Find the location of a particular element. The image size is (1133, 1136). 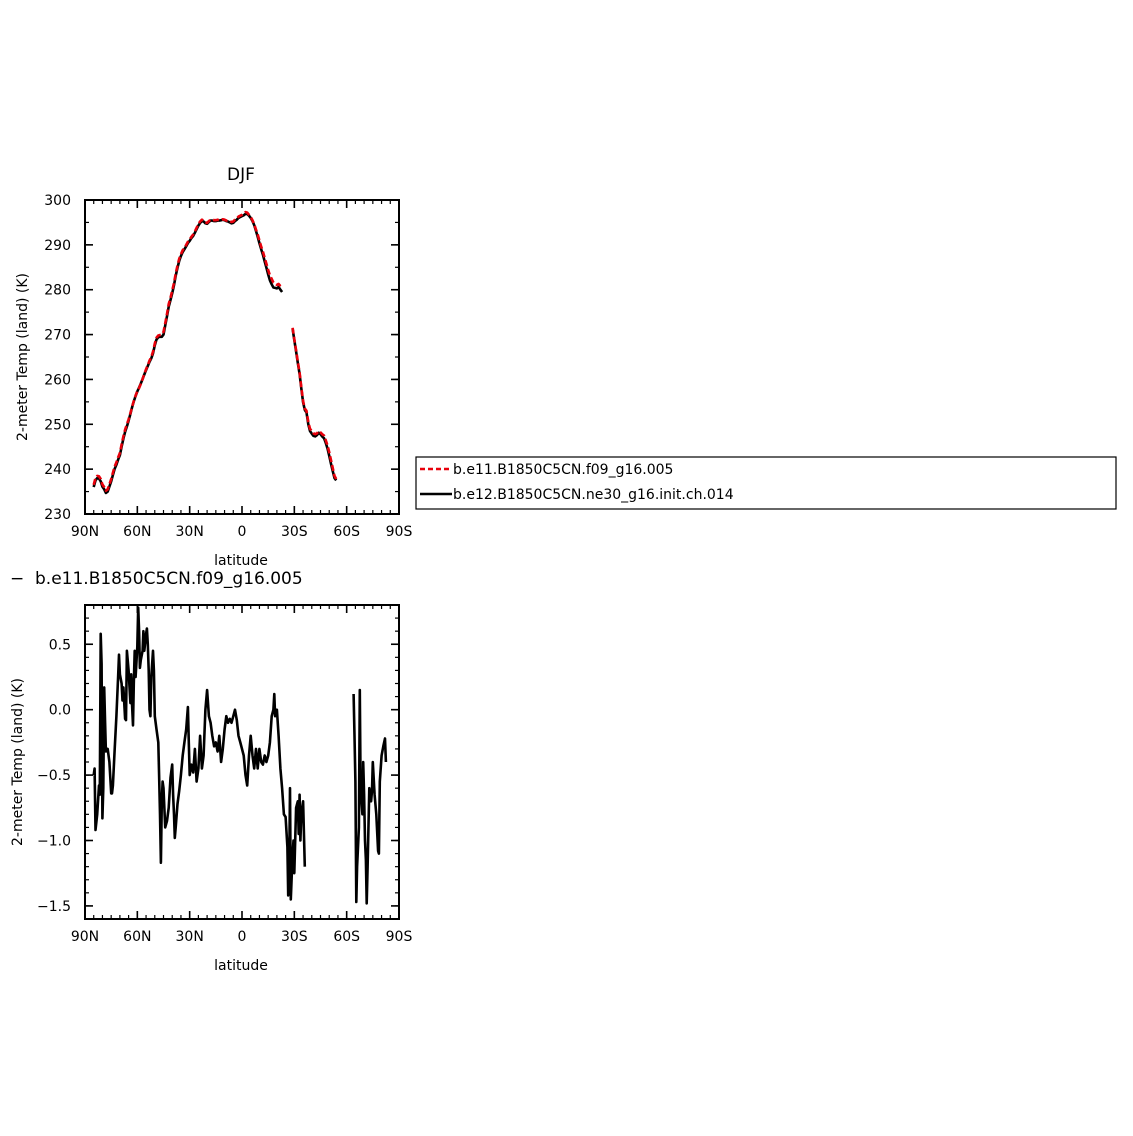

bottom-series-group is located at coordinates (240, 755).